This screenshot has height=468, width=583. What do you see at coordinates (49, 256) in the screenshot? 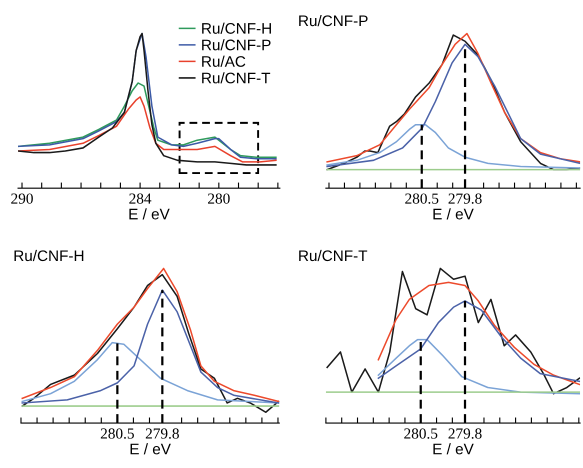
I see `chart-title: Ru/CNF-H` at bounding box center [49, 256].